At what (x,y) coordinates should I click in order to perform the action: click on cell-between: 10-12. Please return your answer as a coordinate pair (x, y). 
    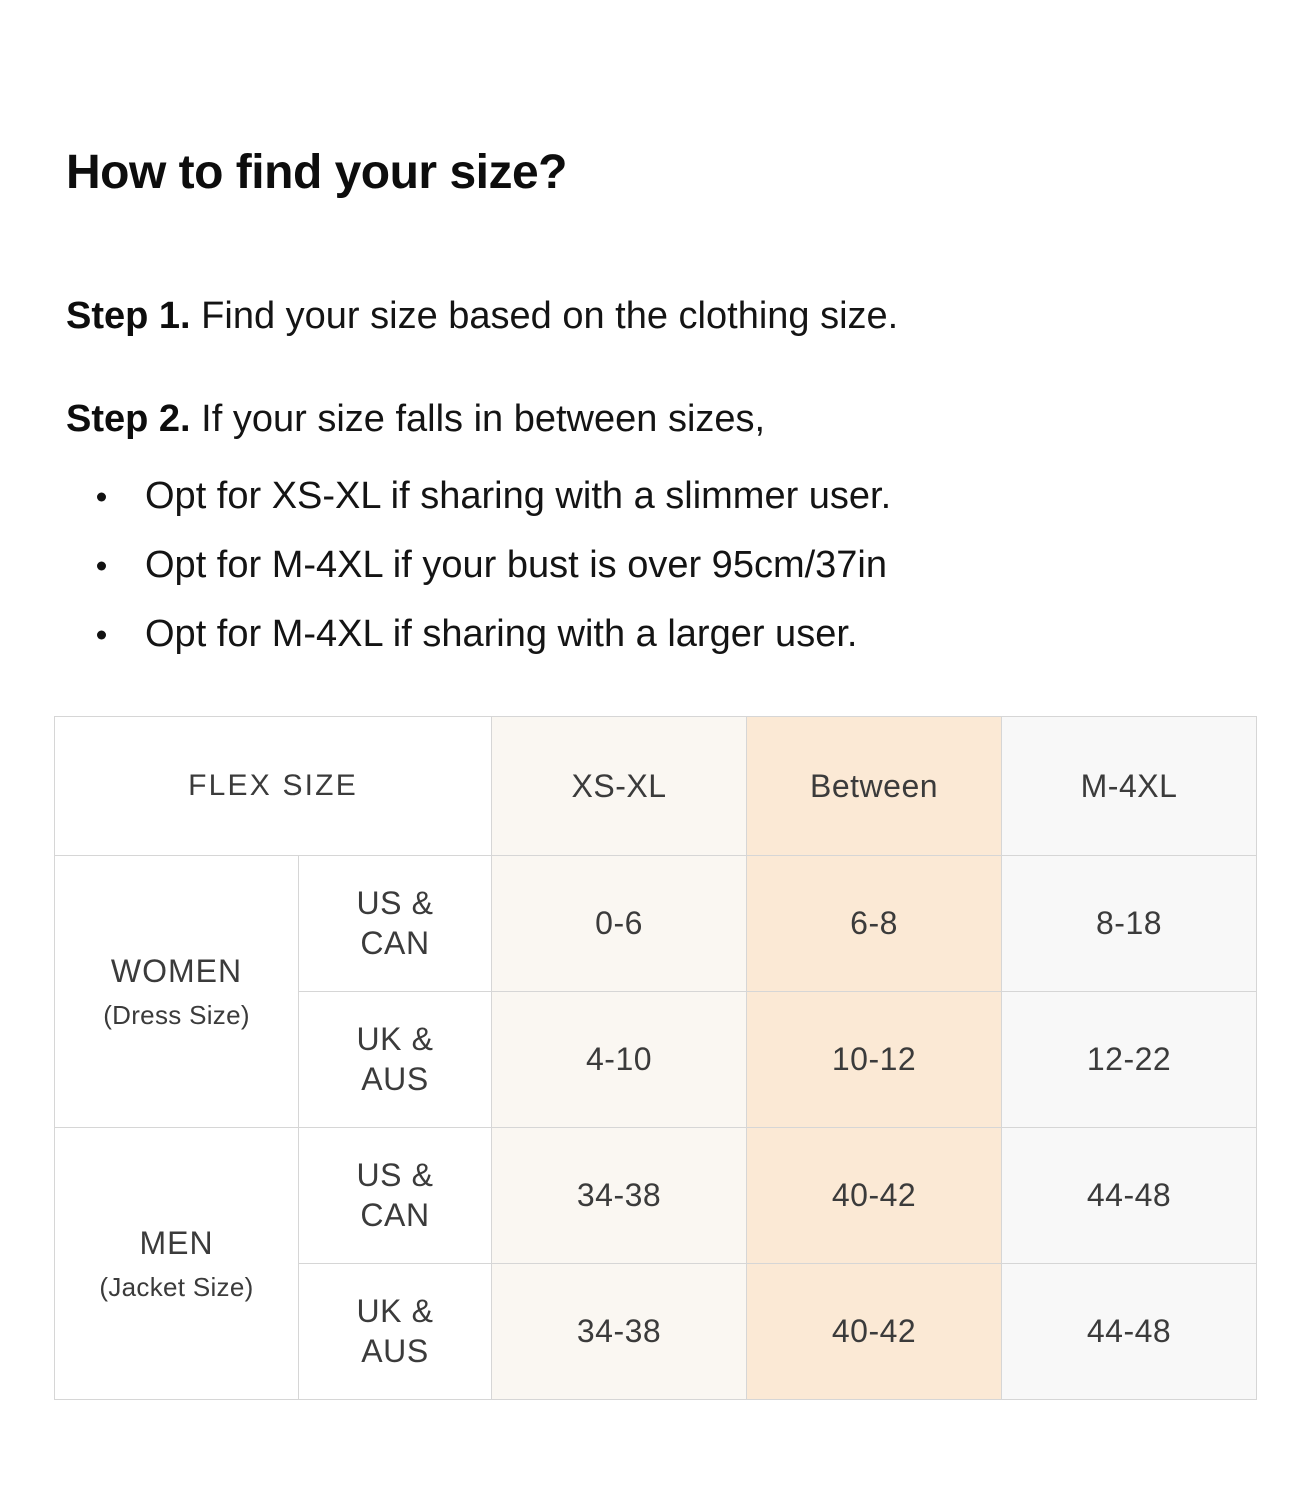
    Looking at the image, I should click on (874, 1059).